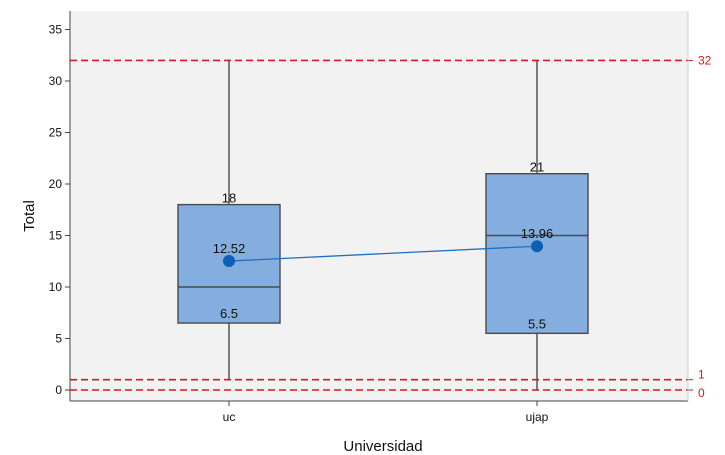  I want to click on y-tick-label-25: 25, so click(56, 133).